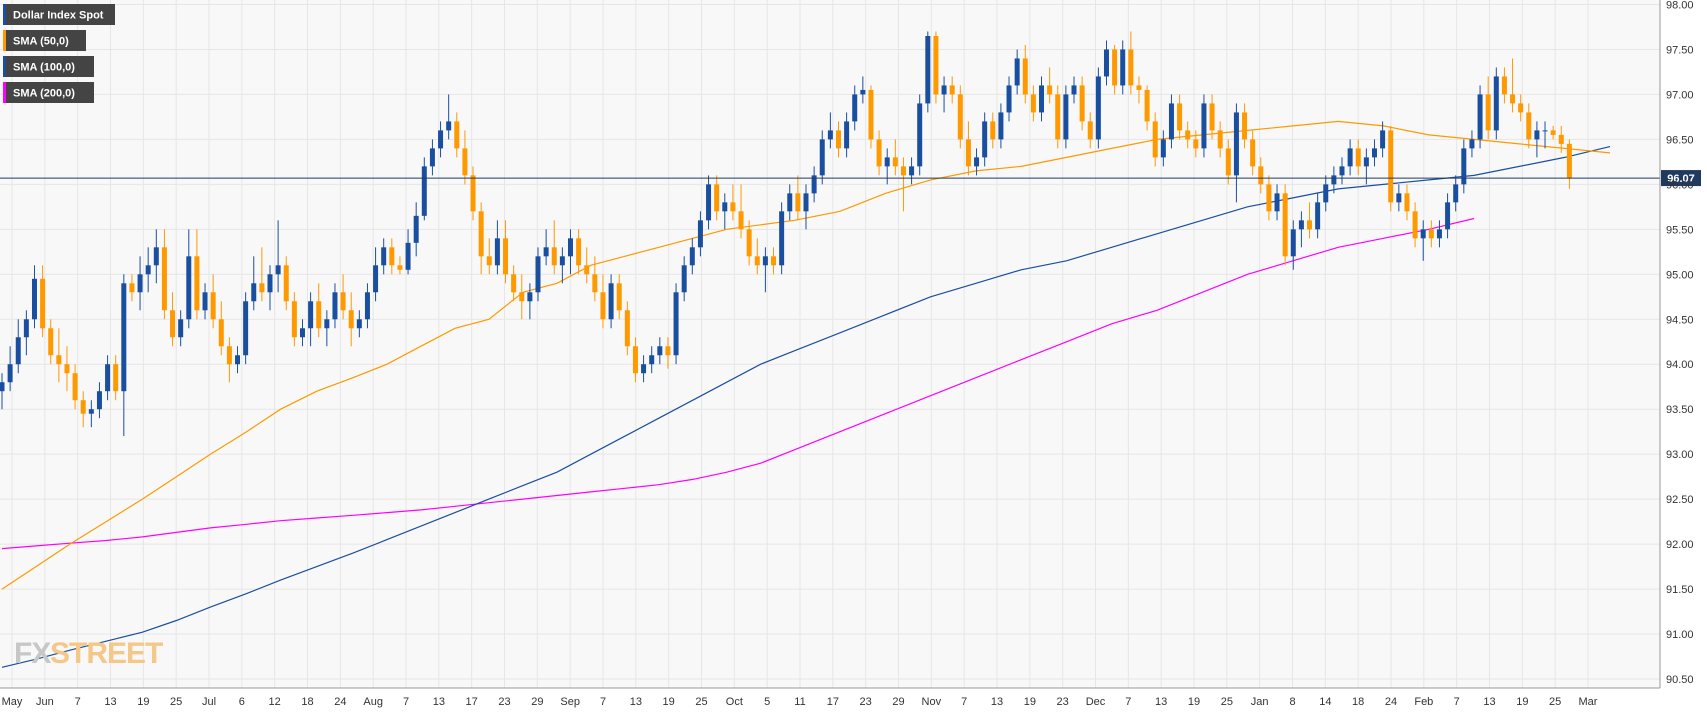 Image resolution: width=1707 pixels, height=712 pixels. What do you see at coordinates (1680, 95) in the screenshot?
I see `y-tick-label: 97.00` at bounding box center [1680, 95].